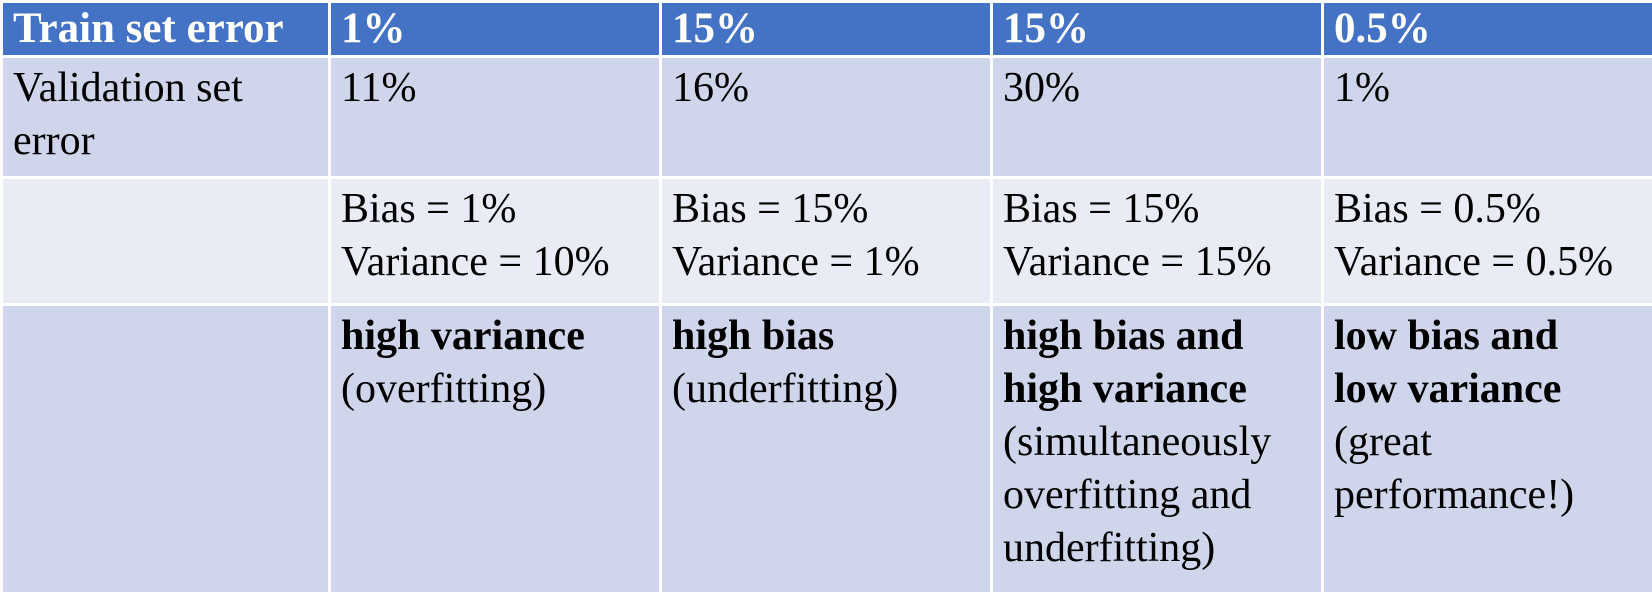 This screenshot has height=604, width=1652. What do you see at coordinates (495, 449) in the screenshot?
I see `diagnosis-cell: high variance (overfitting)` at bounding box center [495, 449].